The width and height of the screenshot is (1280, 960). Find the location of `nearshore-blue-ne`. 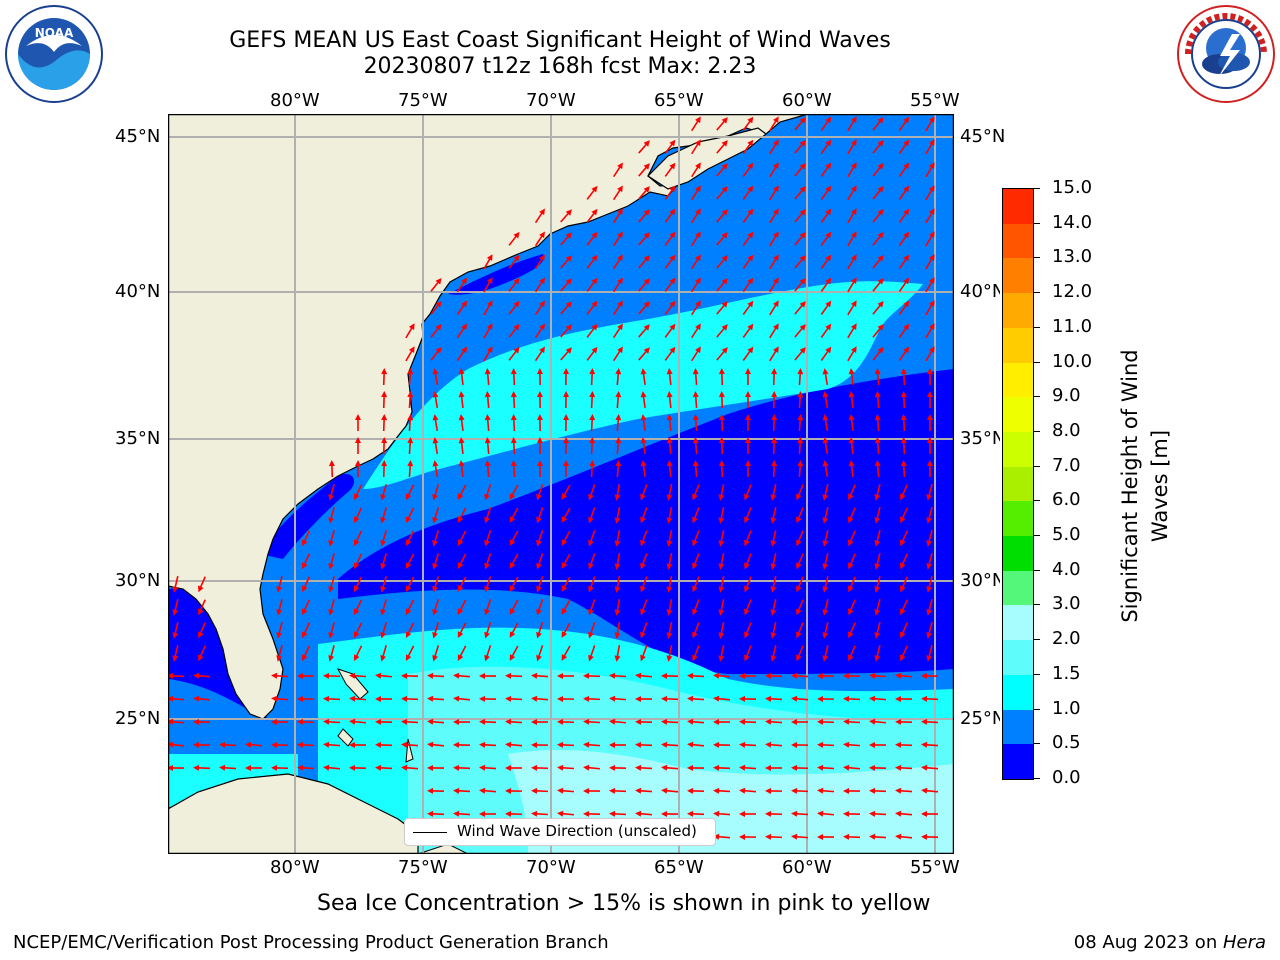

nearshore-blue-ne is located at coordinates (496, 274).